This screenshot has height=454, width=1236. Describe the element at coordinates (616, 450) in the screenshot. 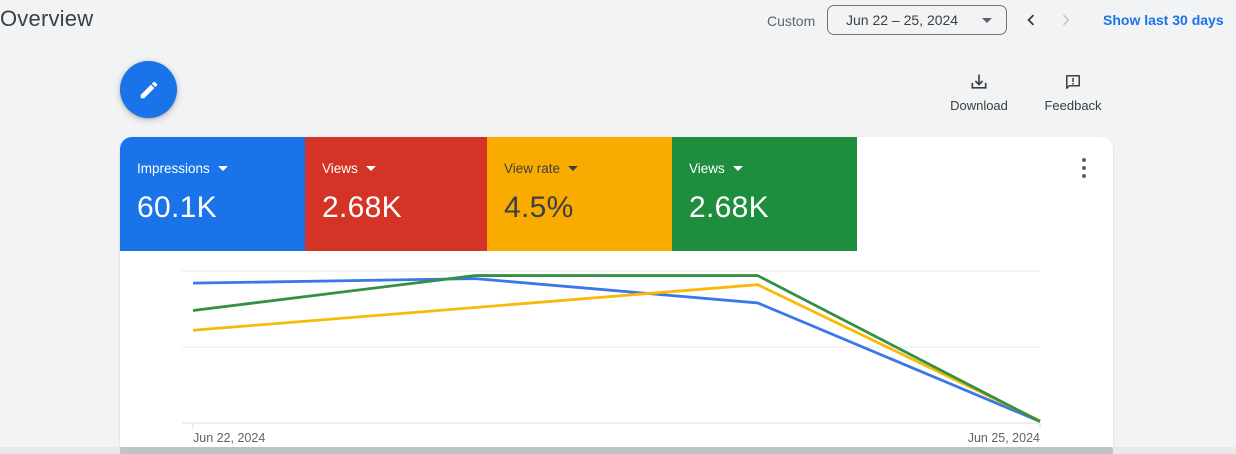

I see `horizontal-scrollbar` at that location.